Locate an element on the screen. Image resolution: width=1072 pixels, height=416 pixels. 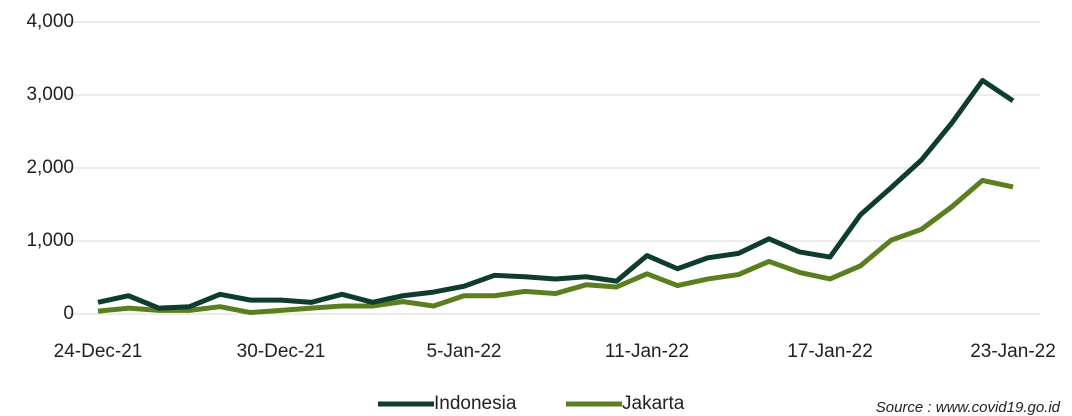
y-tick-label: 0 is located at coordinates (68, 313).